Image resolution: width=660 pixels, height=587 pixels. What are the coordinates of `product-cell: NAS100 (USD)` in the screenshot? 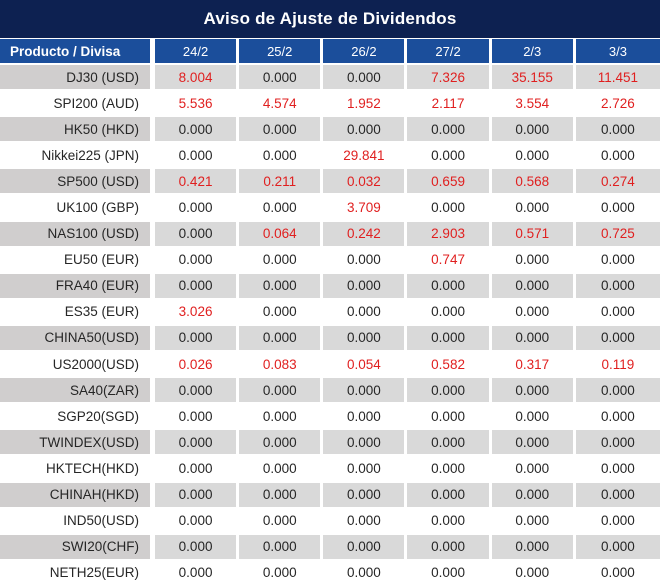 It's located at (77, 234).